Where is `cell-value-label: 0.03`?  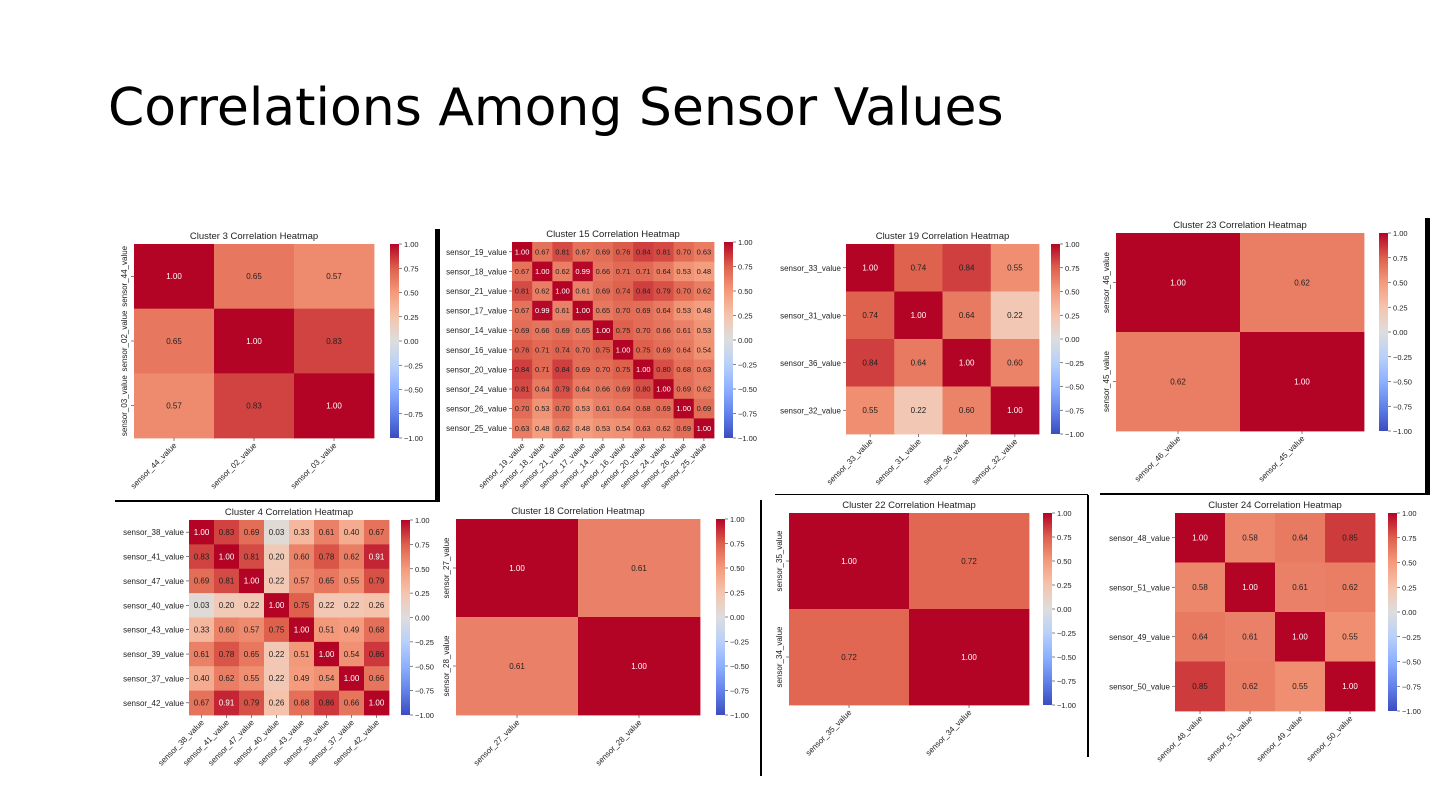
cell-value-label: 0.03 is located at coordinates (202, 605).